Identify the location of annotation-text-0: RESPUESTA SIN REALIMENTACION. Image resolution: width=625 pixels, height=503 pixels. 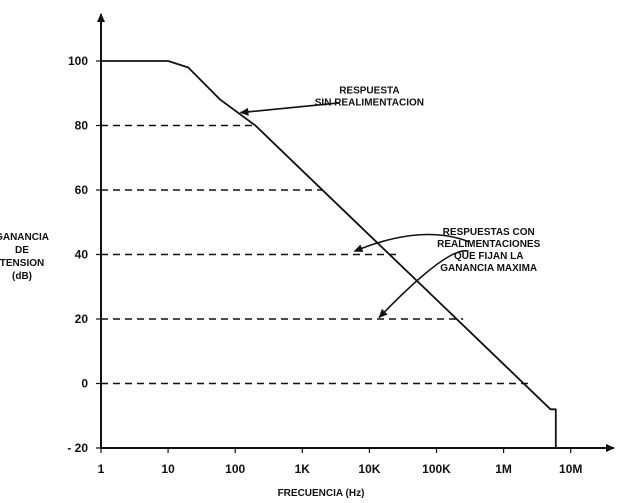
(369, 96).